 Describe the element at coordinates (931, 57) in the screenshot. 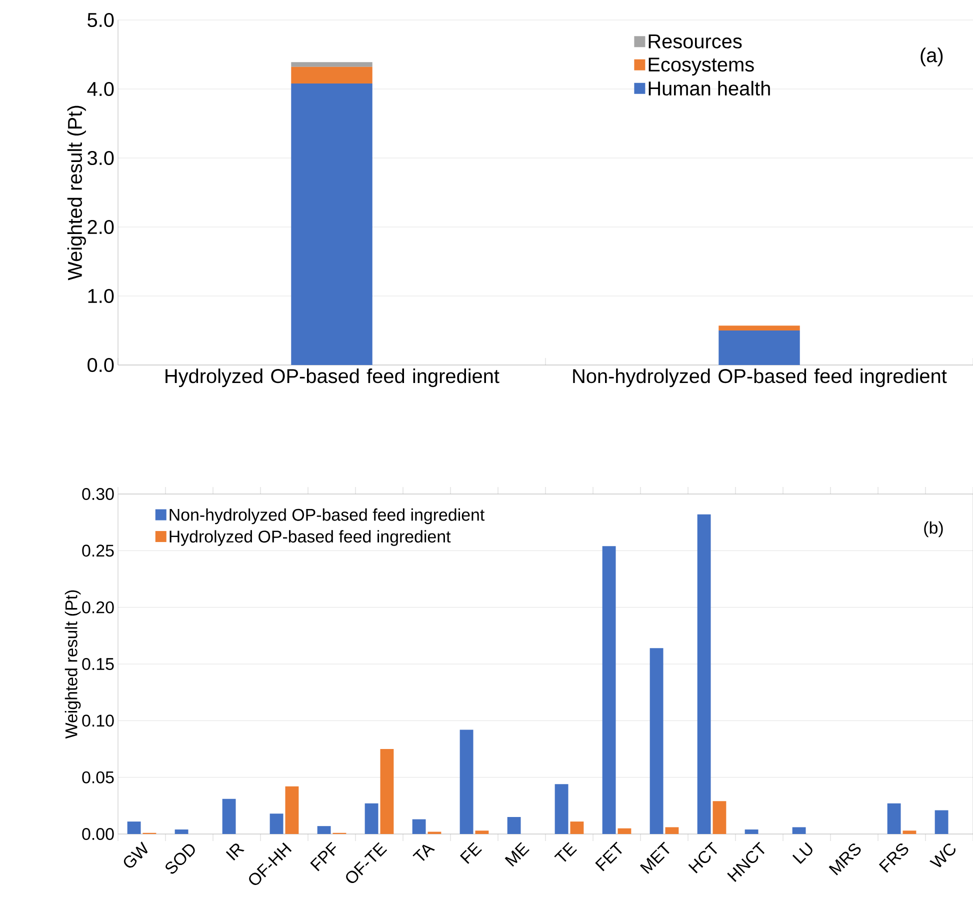

I see `annotation: (a)` at that location.